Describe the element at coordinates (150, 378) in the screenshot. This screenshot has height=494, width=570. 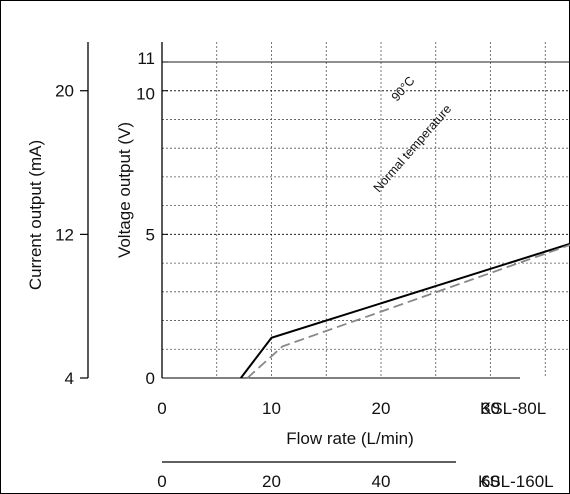
I see `voltage-tick-label: 0` at that location.